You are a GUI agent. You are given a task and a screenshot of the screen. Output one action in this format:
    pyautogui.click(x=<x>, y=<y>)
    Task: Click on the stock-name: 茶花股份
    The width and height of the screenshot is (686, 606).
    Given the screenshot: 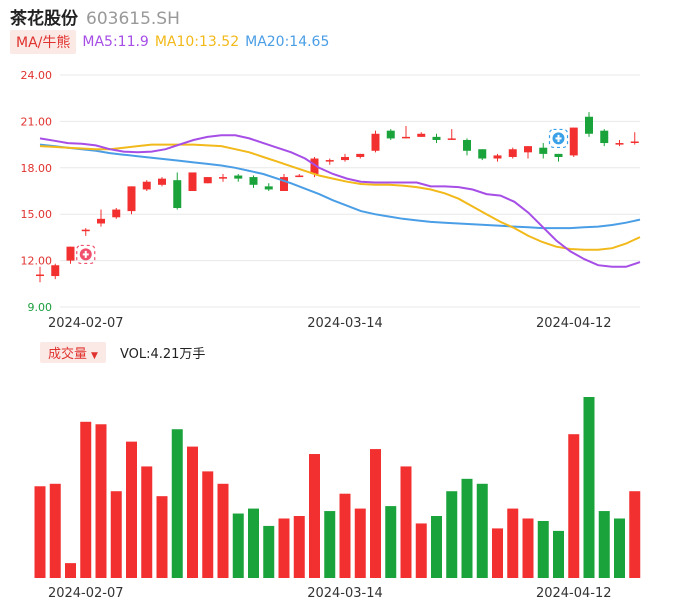 What is the action you would take?
    pyautogui.click(x=44, y=19)
    